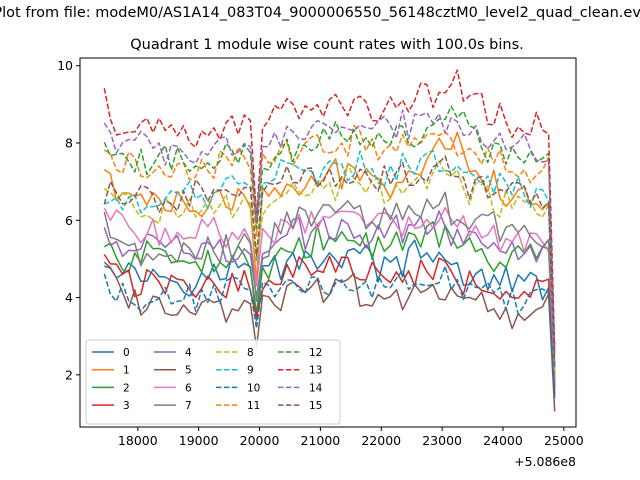 This screenshot has width=640, height=480. Describe the element at coordinates (250, 353) in the screenshot. I see `legend-label: 8` at that location.